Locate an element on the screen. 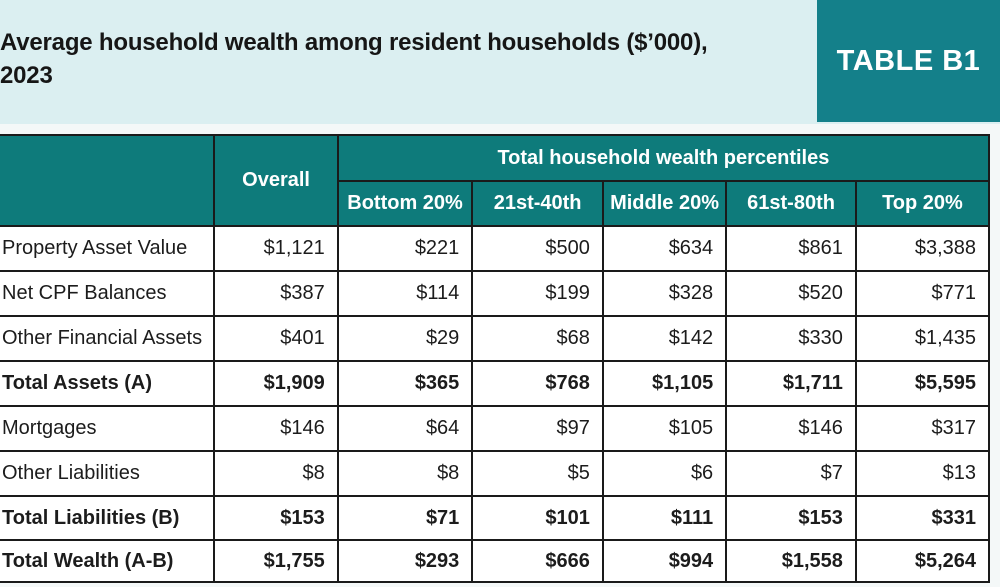  value-cell: $71 is located at coordinates (405, 518).